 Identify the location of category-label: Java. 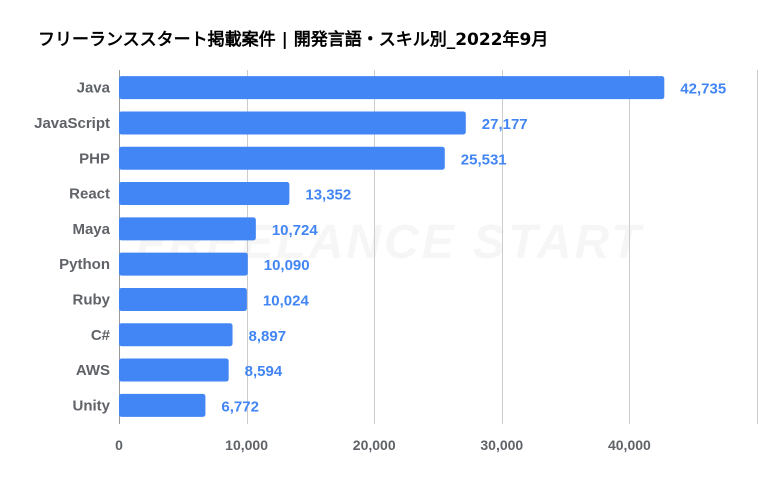
(94, 88).